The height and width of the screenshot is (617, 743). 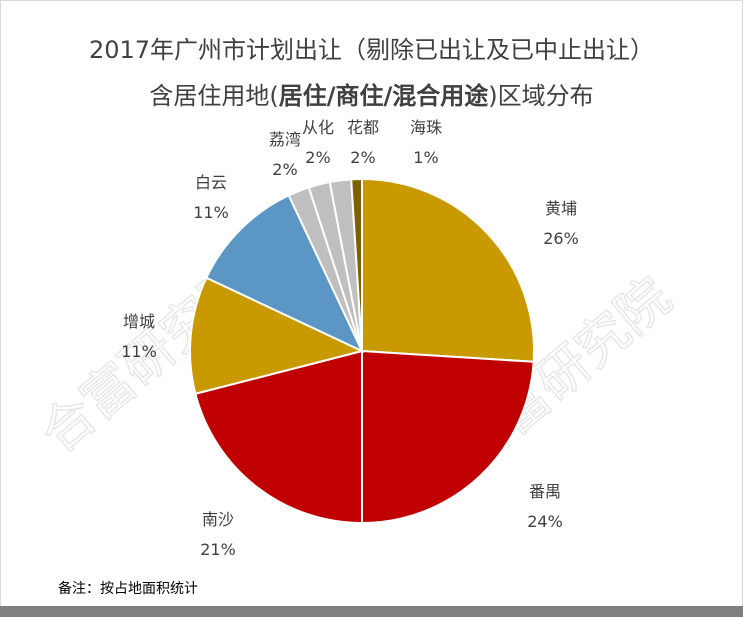 I want to click on slice-name-label: 番禺, so click(x=545, y=491).